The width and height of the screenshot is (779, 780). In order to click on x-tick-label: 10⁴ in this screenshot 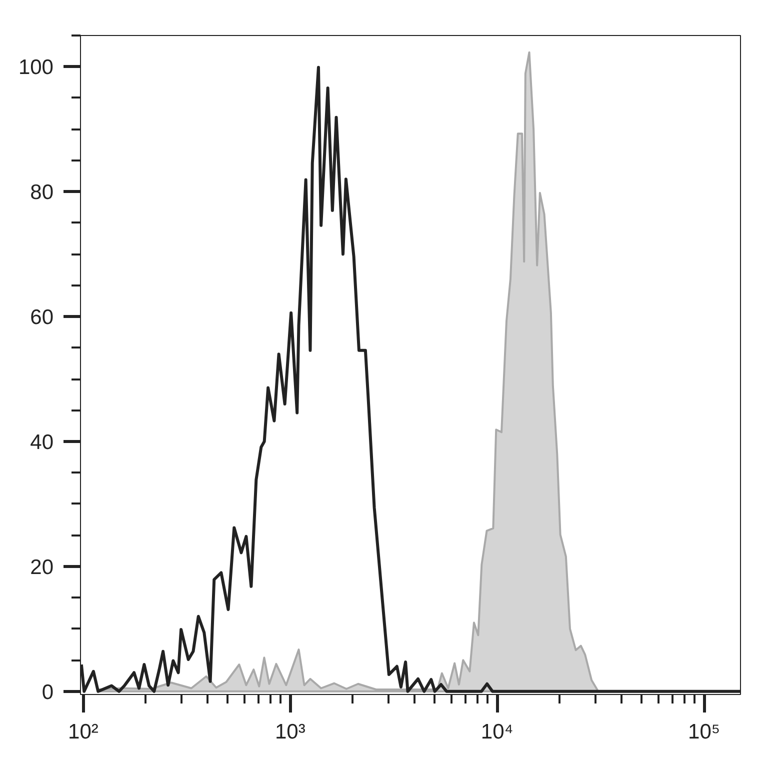, I will do `click(497, 732)`.